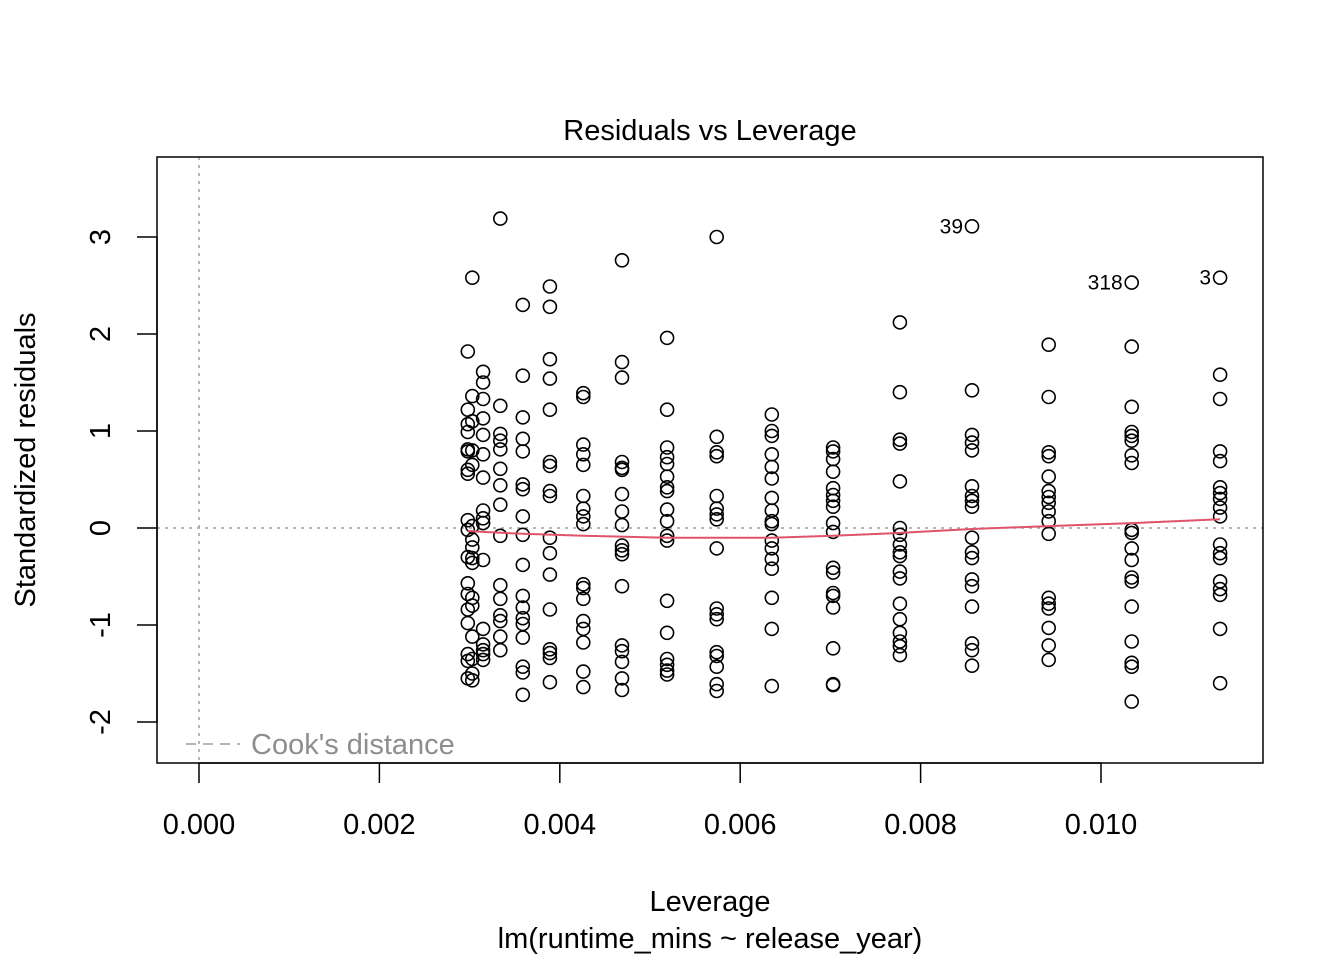 The width and height of the screenshot is (1344, 960). Describe the element at coordinates (1101, 825) in the screenshot. I see `x-tick-label: 0.010` at that location.